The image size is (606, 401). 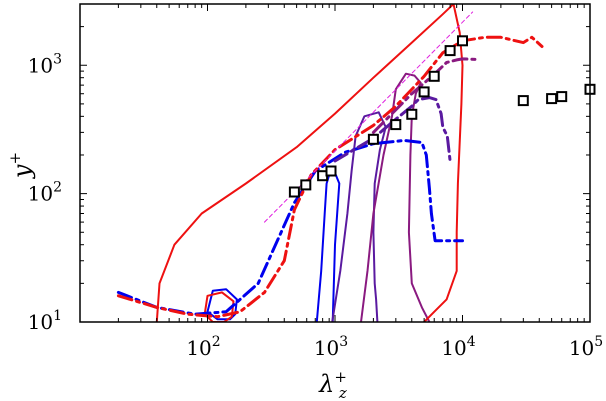 I want to click on series-premultiplied-purple, so click(x=392, y=129).